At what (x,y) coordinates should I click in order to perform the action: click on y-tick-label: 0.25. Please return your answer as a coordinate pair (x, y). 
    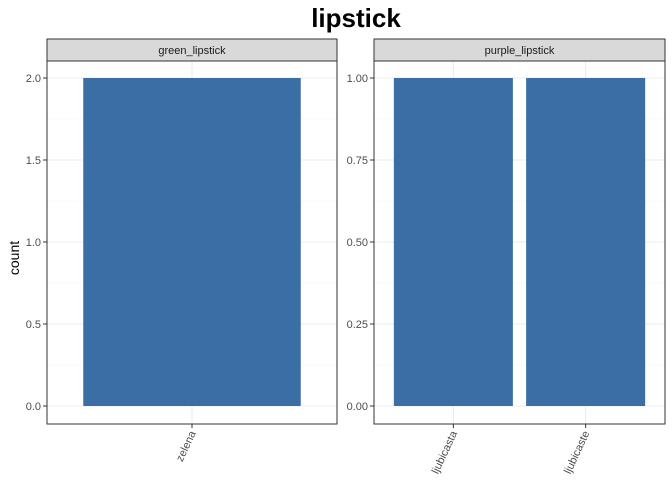
    Looking at the image, I should click on (357, 325).